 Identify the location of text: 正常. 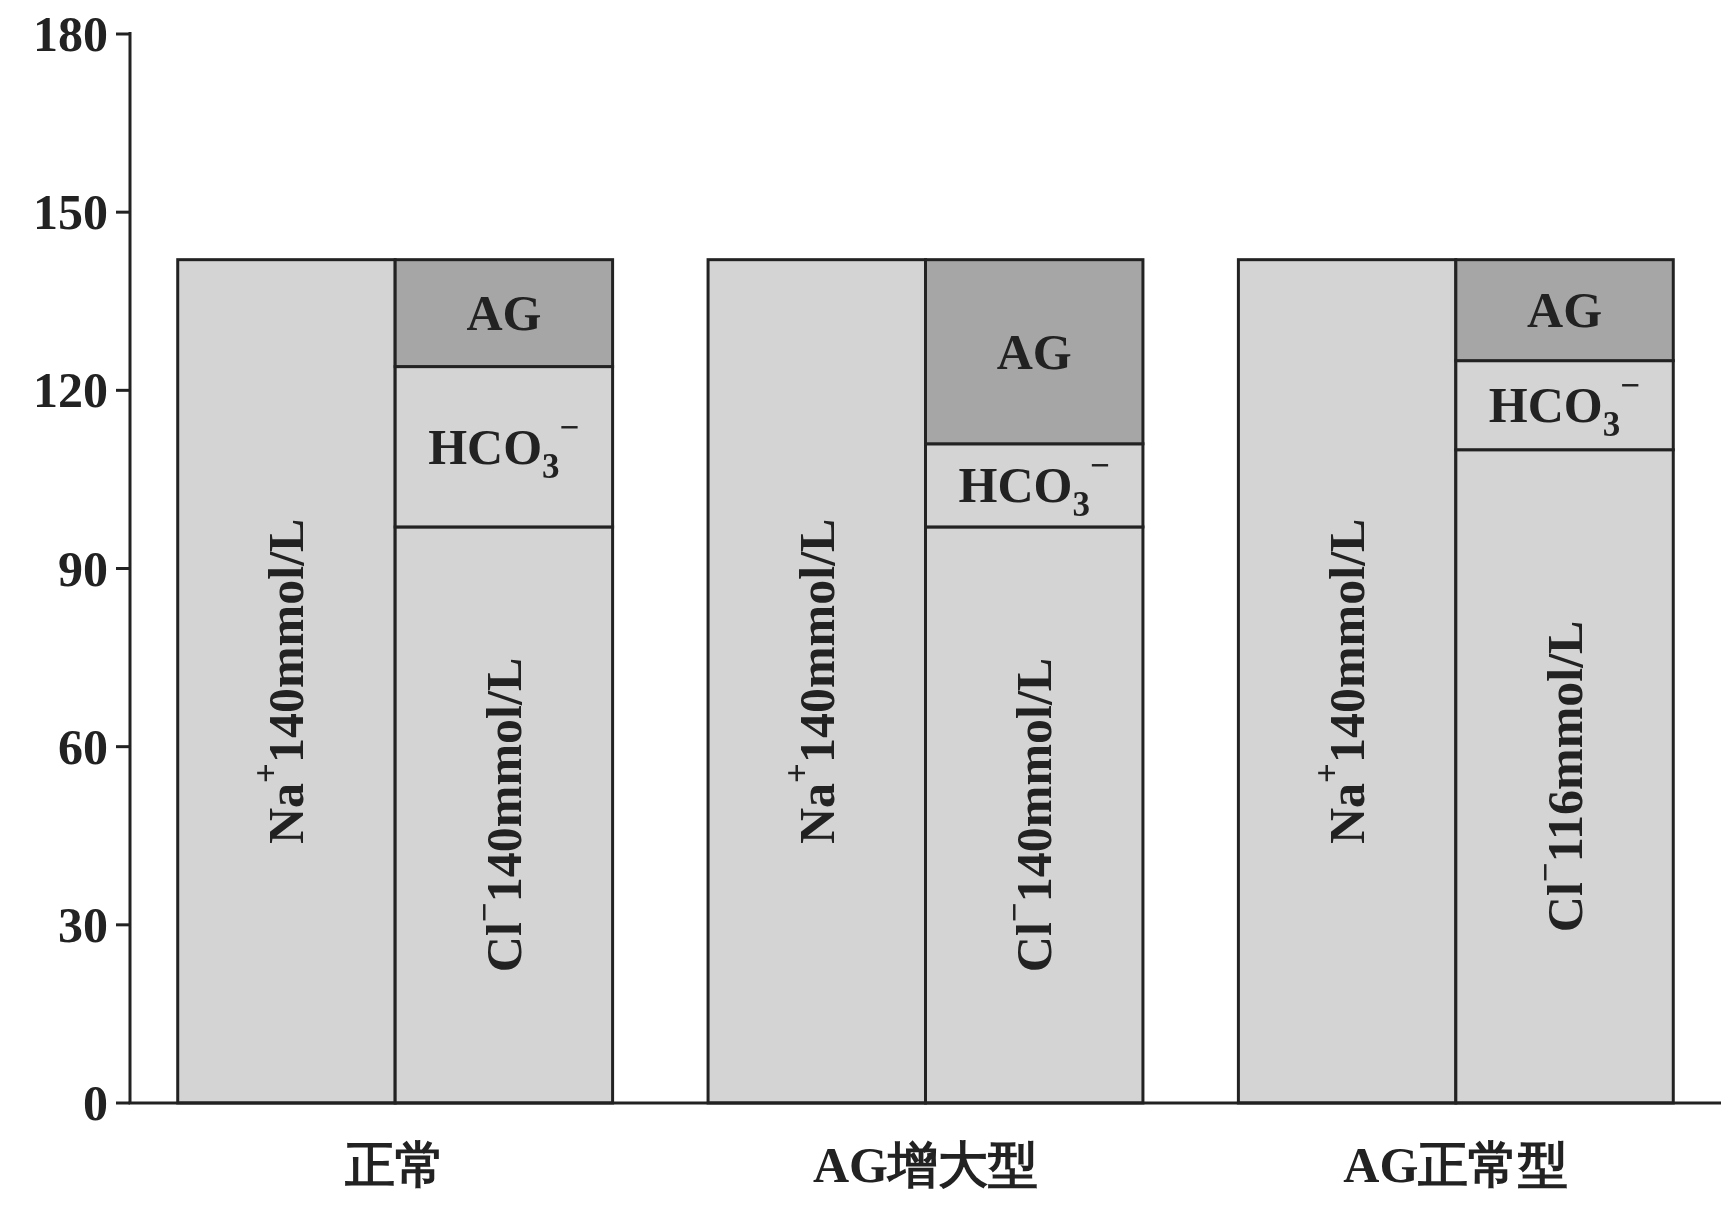
(395, 1165).